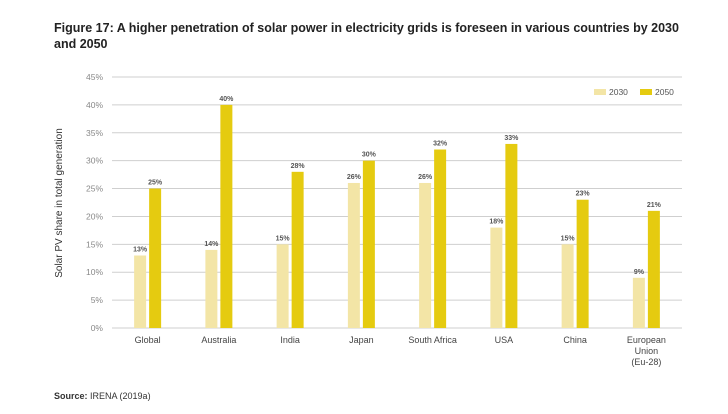 This screenshot has width=728, height=414. I want to click on data-label: 30%, so click(369, 155).